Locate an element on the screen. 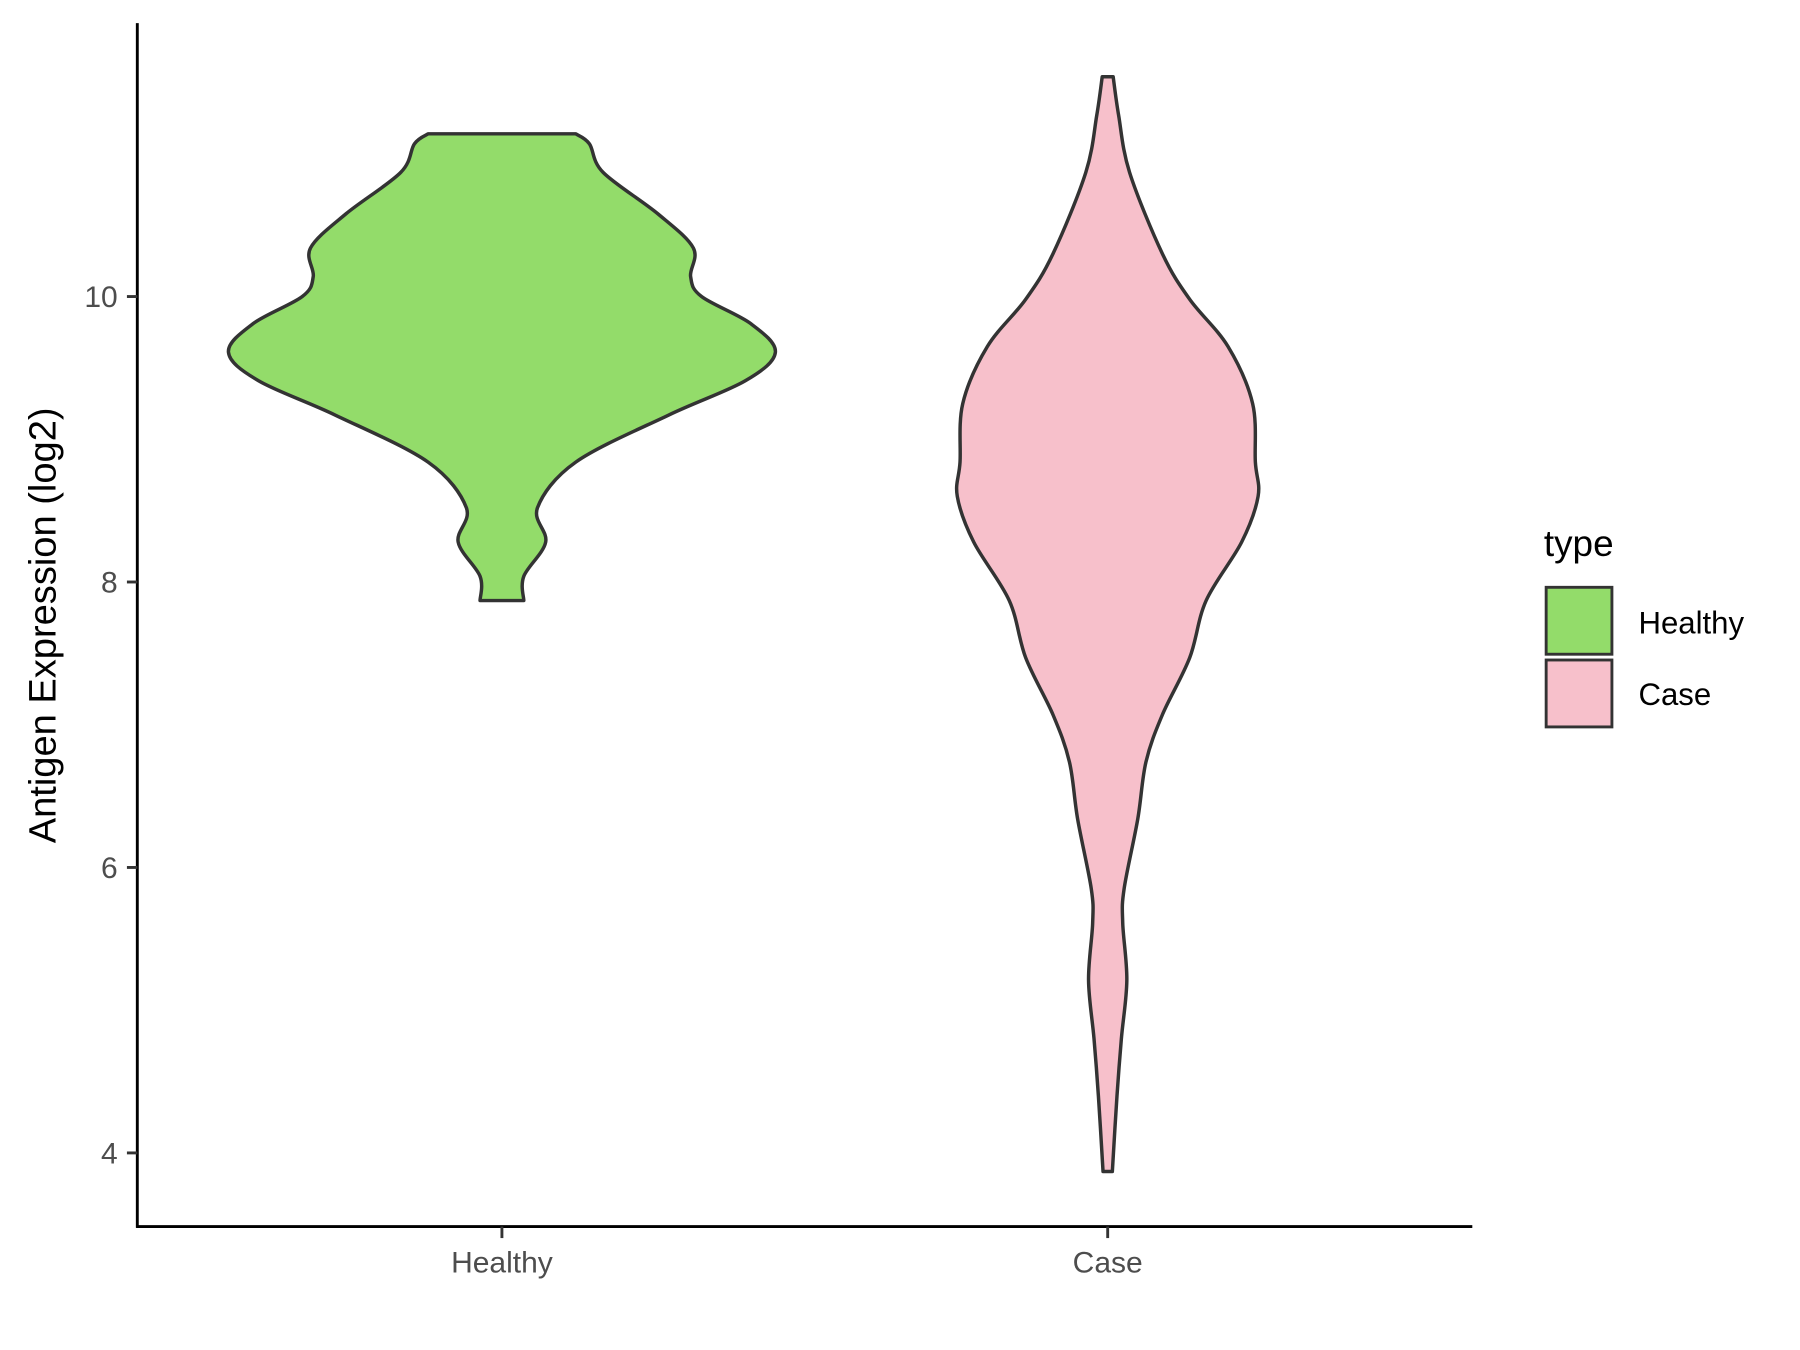 Image resolution: width=1800 pixels, height=1350 pixels. legend-label-case: Case is located at coordinates (1674, 694).